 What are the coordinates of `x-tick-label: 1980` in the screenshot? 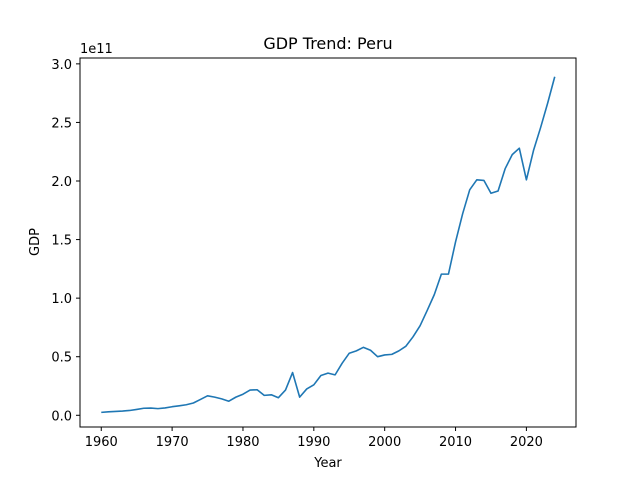 It's located at (242, 442).